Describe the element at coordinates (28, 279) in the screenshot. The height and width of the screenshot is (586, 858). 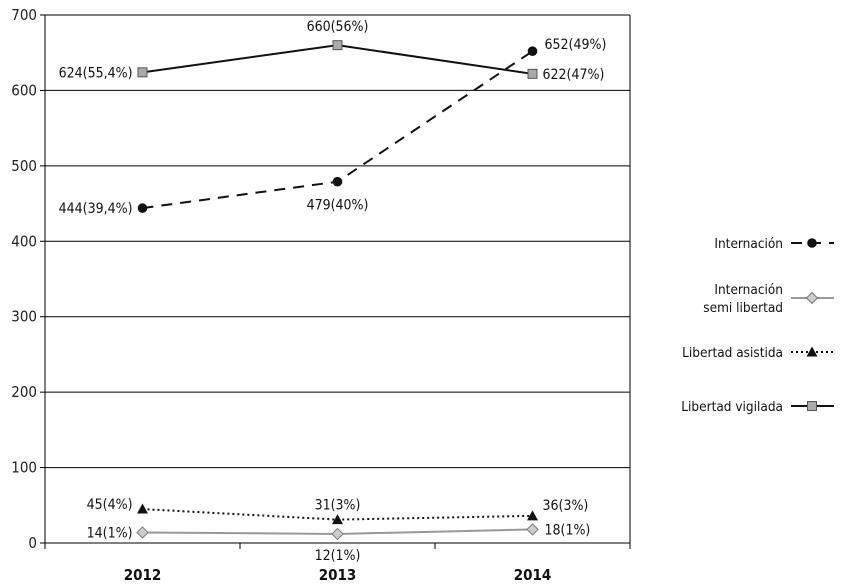
I see `y-axis-ticks: 0 100 200 300 400 500 600 700` at that location.